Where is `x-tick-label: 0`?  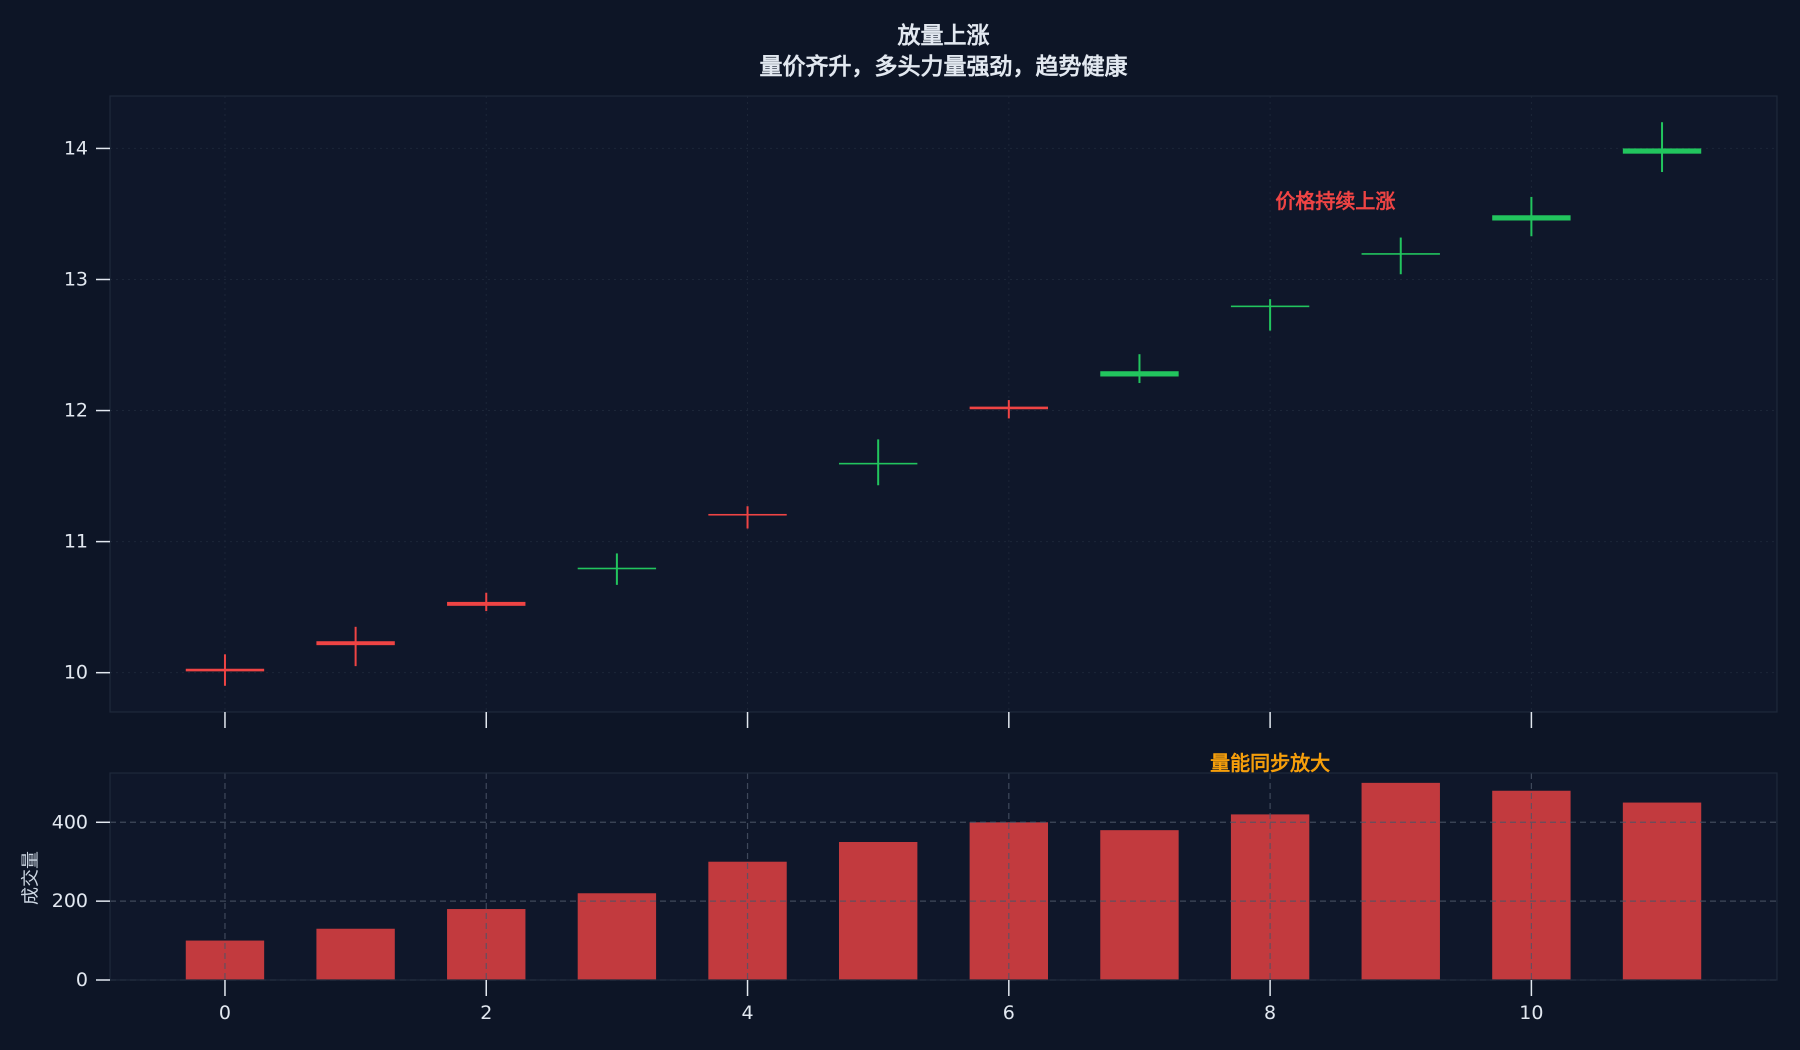
x-tick-label: 0 is located at coordinates (225, 1013).